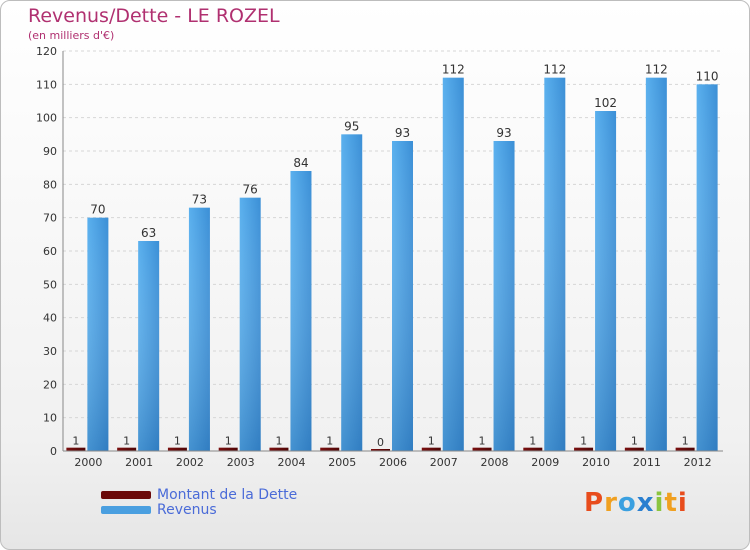 The width and height of the screenshot is (750, 550). Describe the element at coordinates (228, 441) in the screenshot. I see `data-label-dette-2003: 1` at that location.